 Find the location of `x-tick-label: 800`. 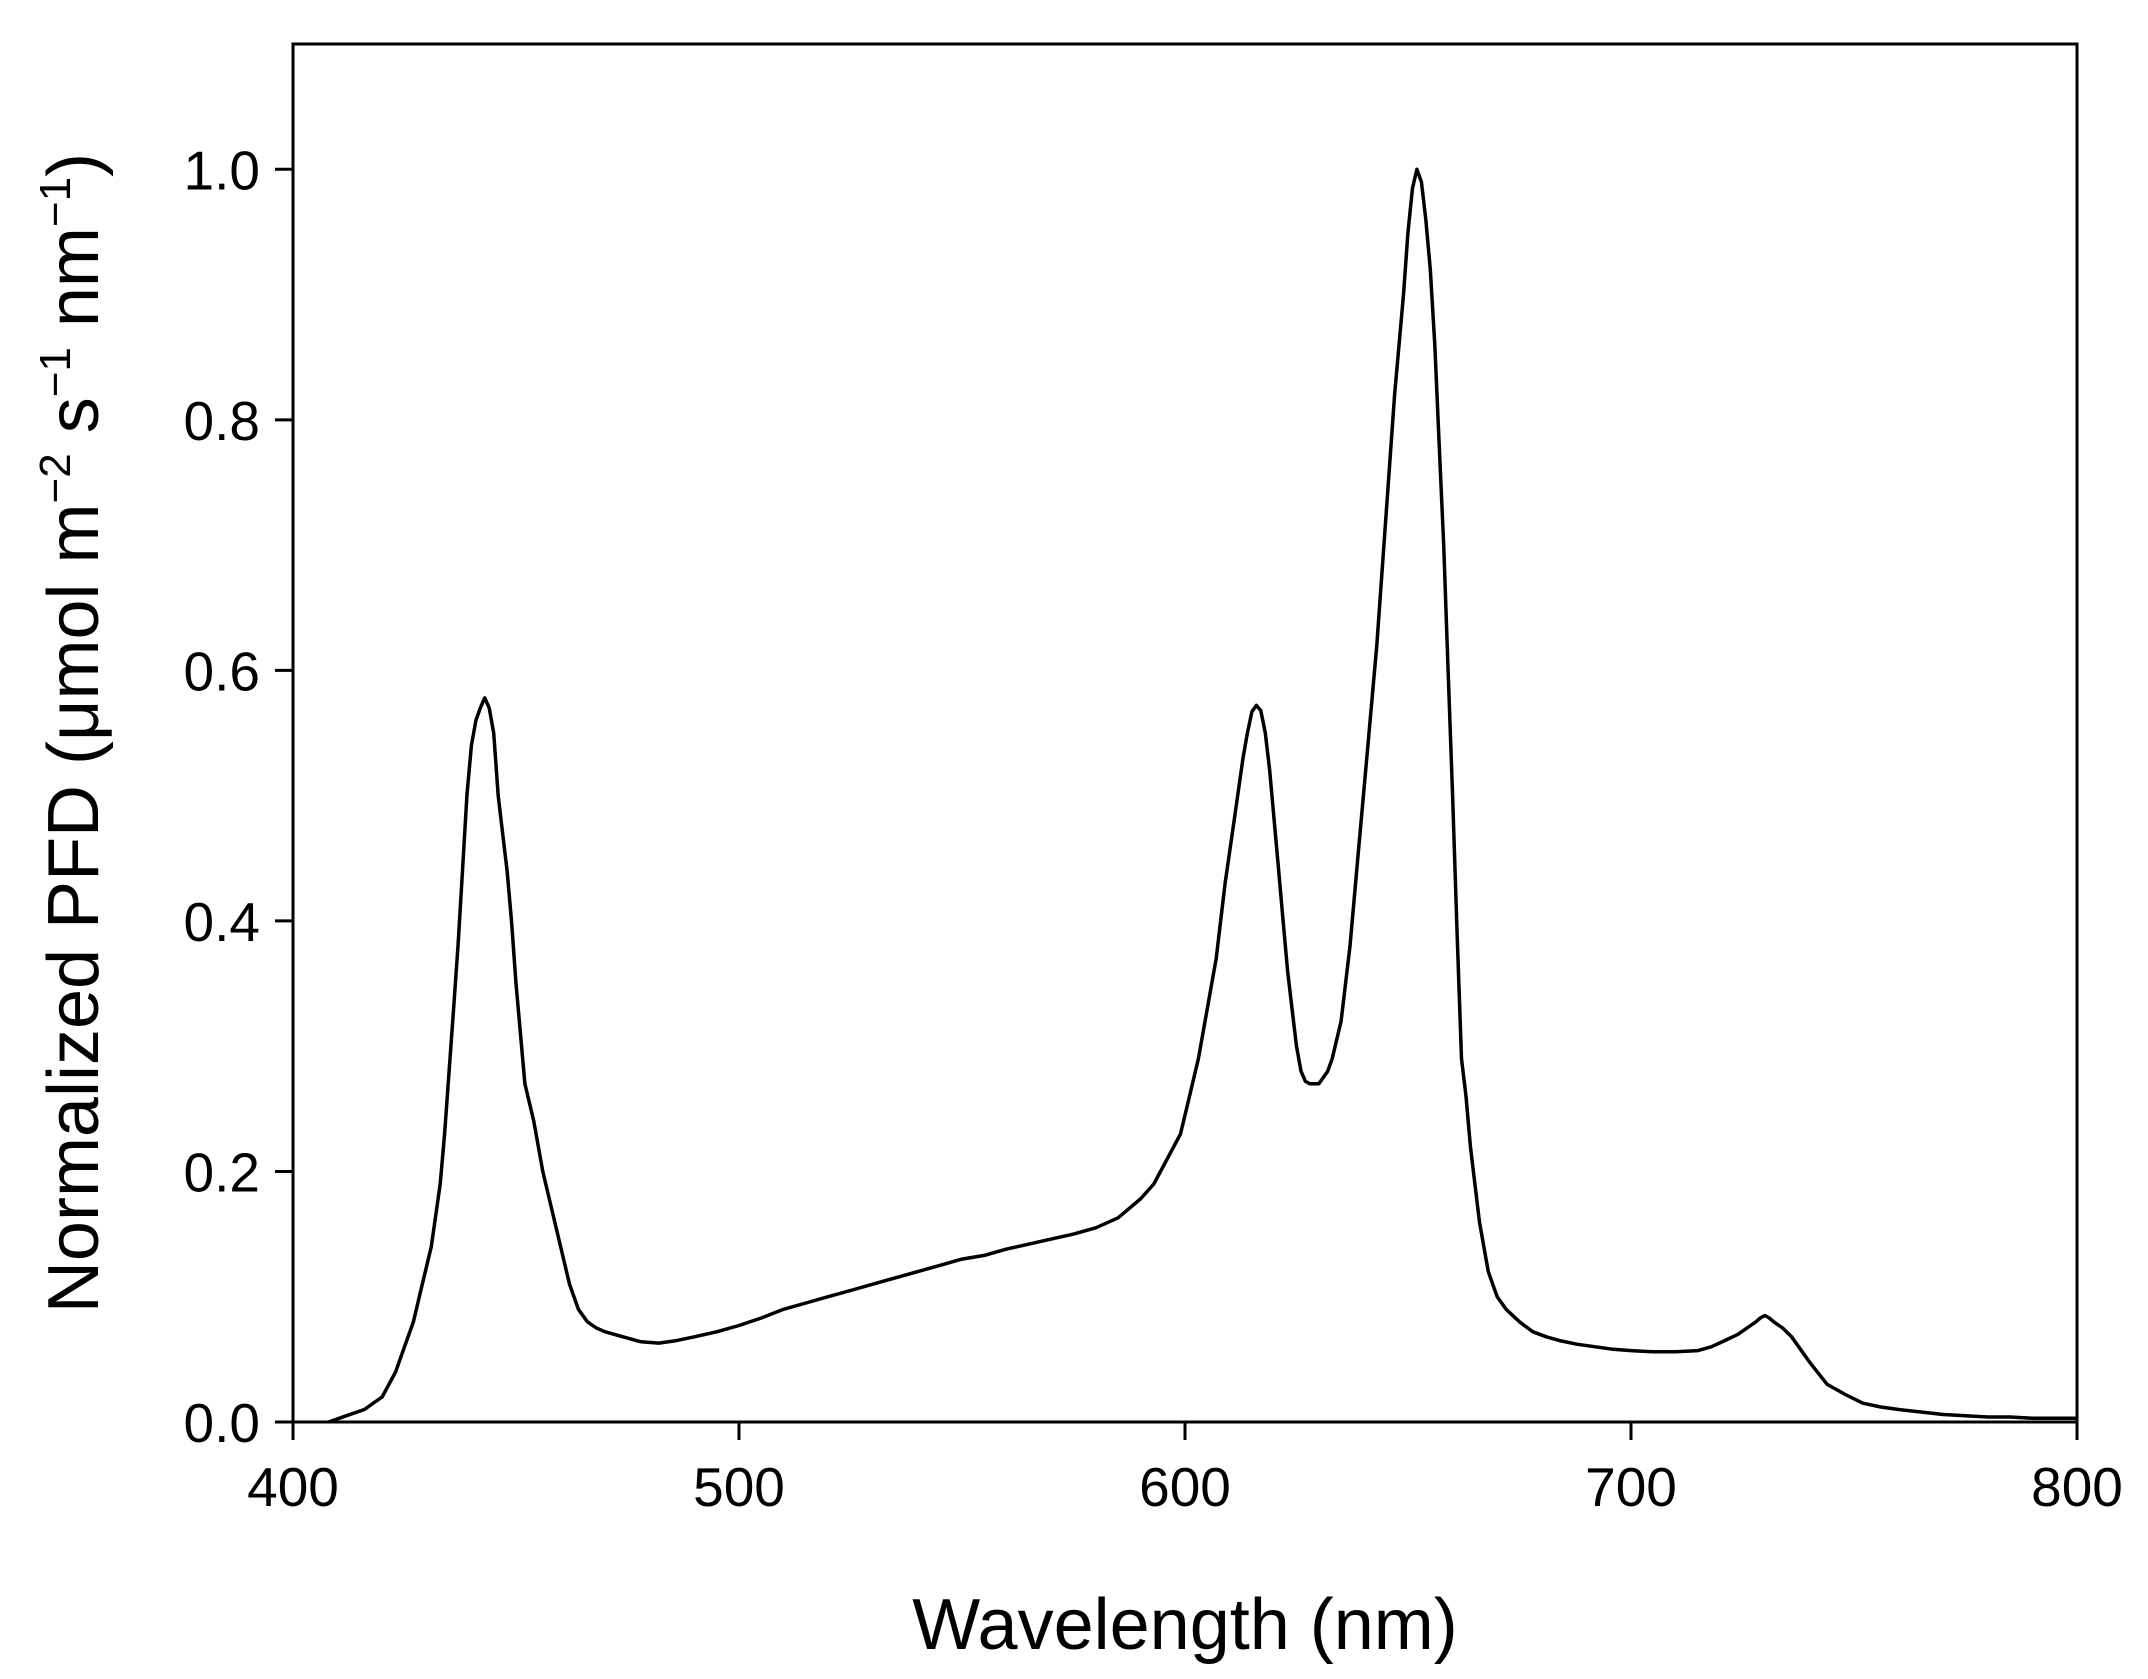

x-tick-label: 800 is located at coordinates (2077, 1487).